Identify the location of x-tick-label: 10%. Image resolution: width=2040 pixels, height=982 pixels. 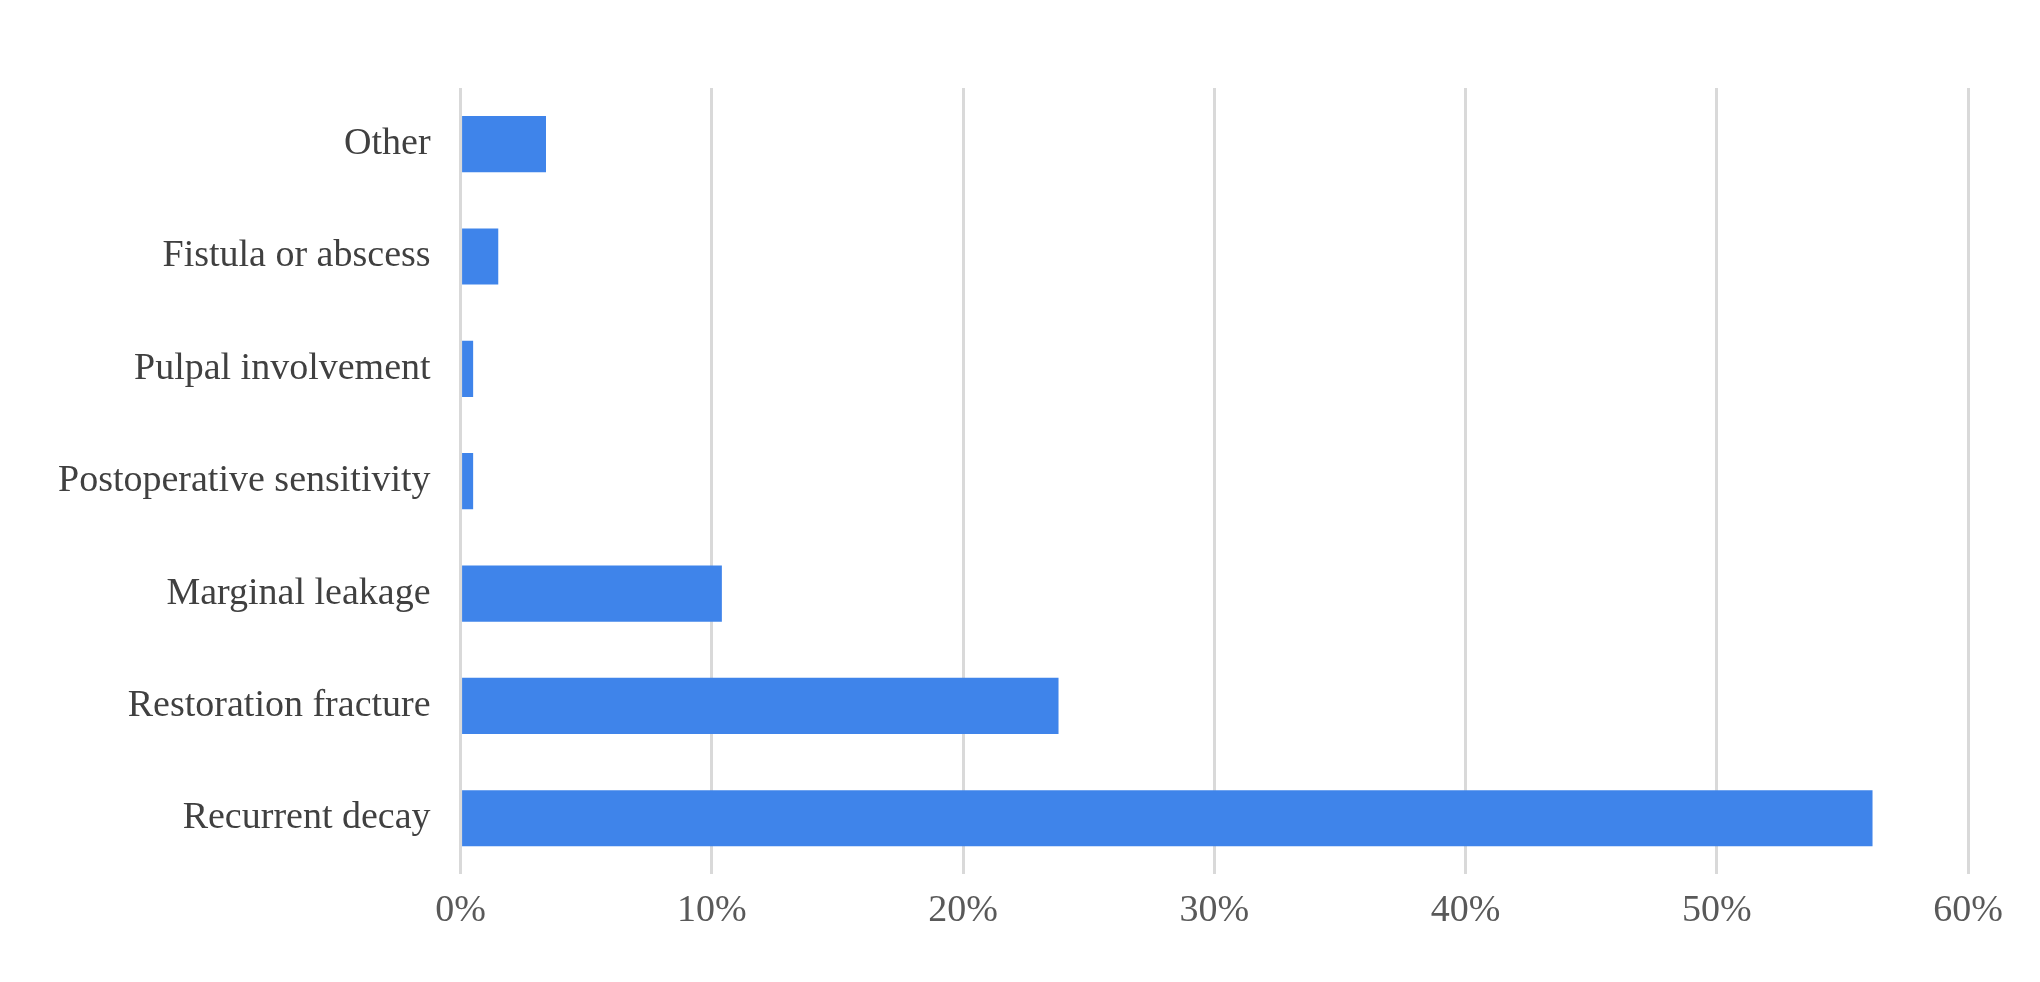
(711, 908).